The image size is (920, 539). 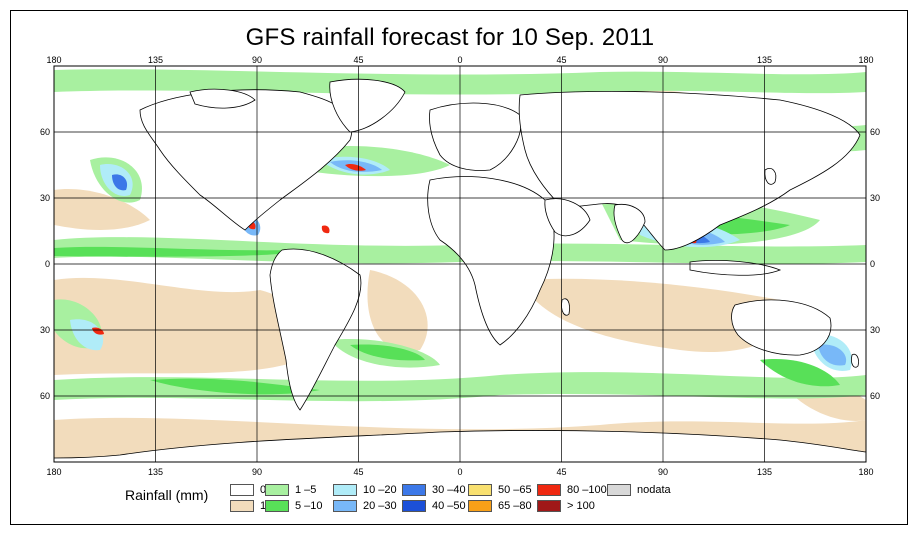 I want to click on legend-label: 0, so click(x=263, y=490).